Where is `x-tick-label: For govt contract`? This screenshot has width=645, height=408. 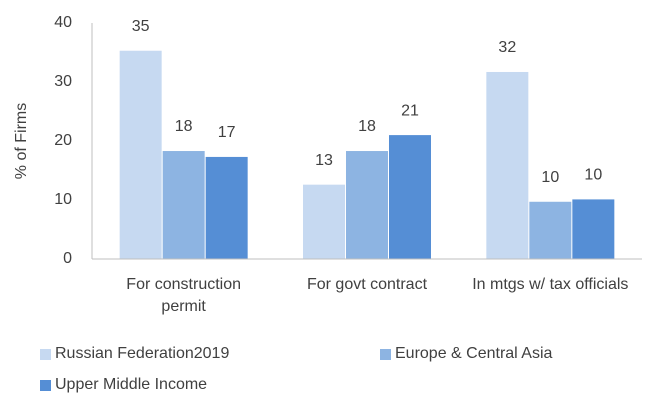
x-tick-label: For govt contract is located at coordinates (367, 284).